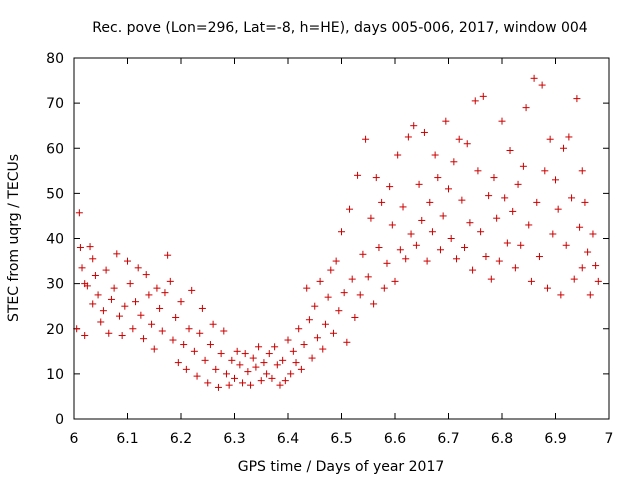  I want to click on x-tick-label: 6, so click(74, 439).